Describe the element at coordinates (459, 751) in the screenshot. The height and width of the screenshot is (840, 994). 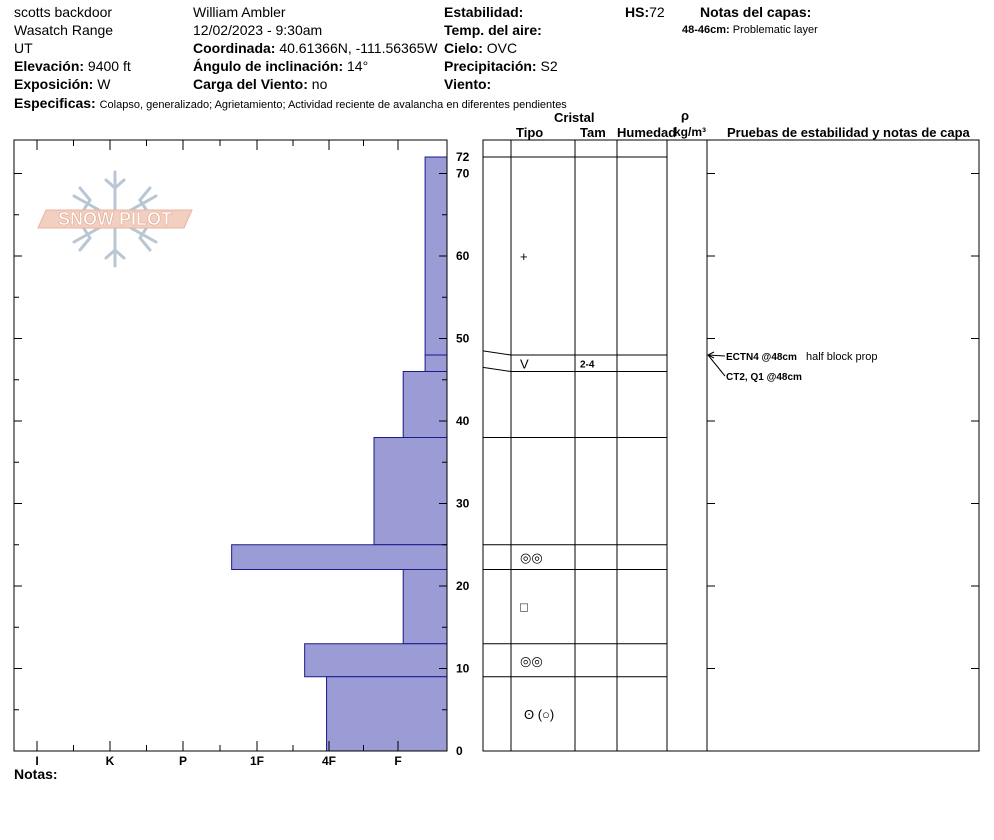
I see `depth-label-0: 0` at that location.